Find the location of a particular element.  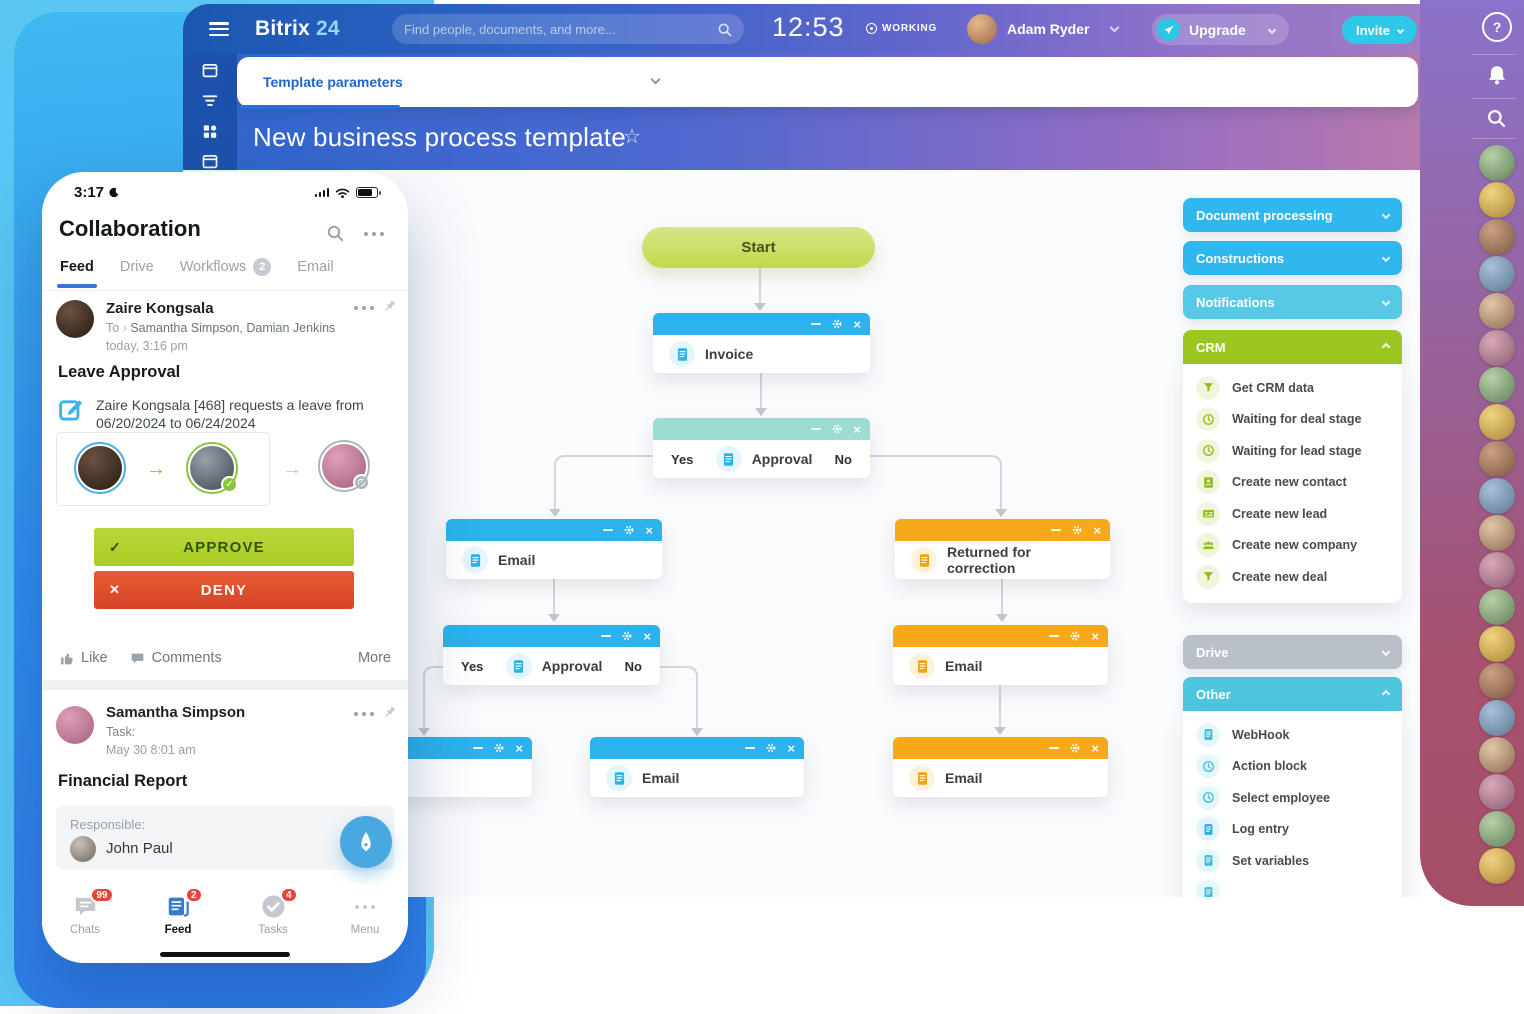

user-menu-chevron-icon is located at coordinates (1114, 27).